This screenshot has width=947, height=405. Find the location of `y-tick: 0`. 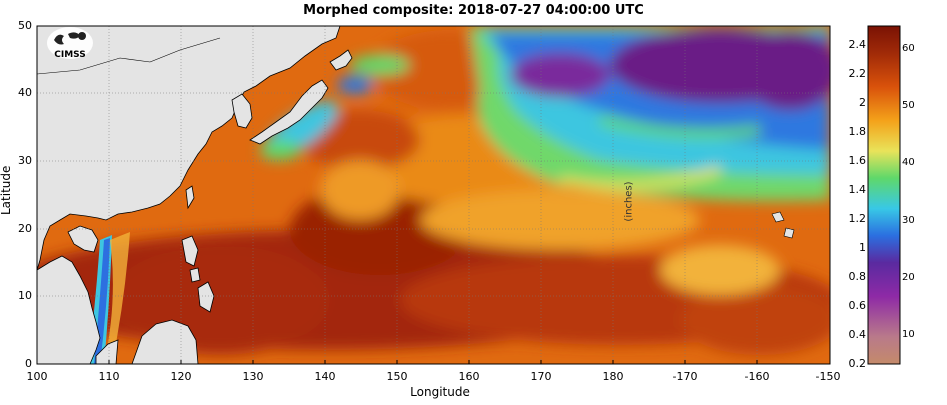

y-tick: 0 is located at coordinates (28, 363).